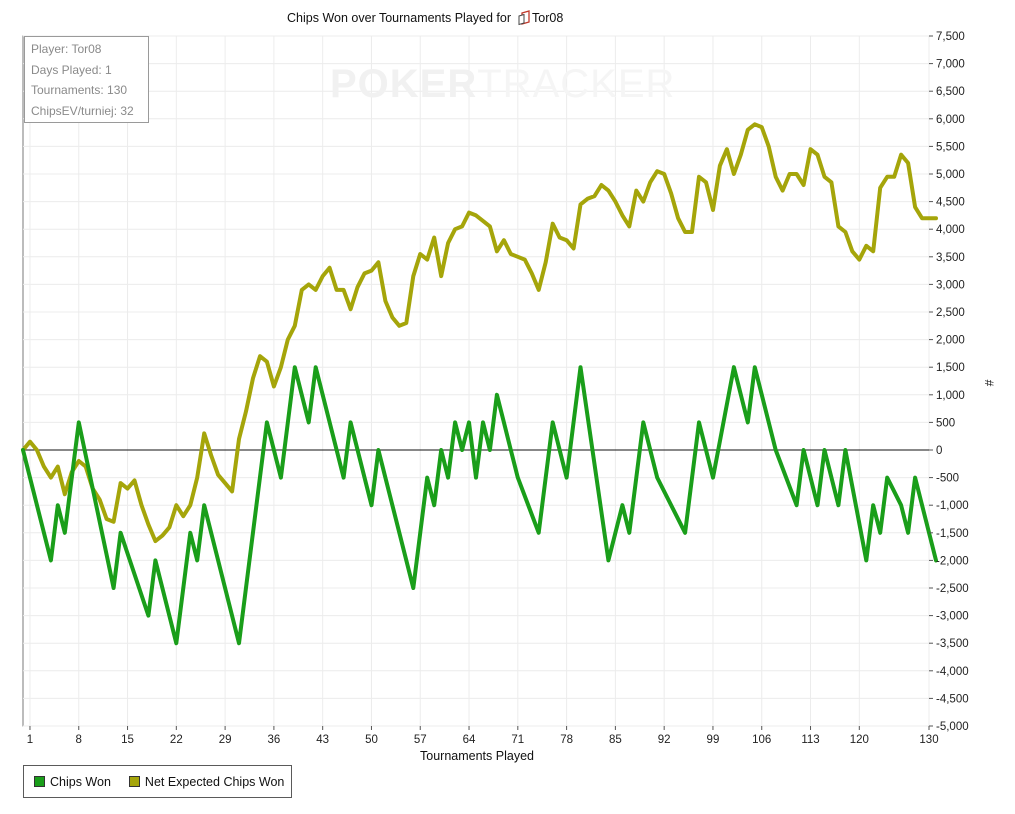  What do you see at coordinates (928, 740) in the screenshot?
I see `x-tick-label: 130` at bounding box center [928, 740].